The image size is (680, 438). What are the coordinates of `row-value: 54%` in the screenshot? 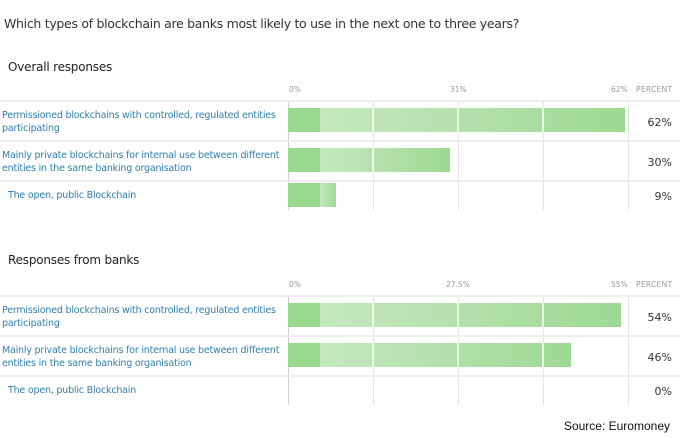 It's located at (659, 317).